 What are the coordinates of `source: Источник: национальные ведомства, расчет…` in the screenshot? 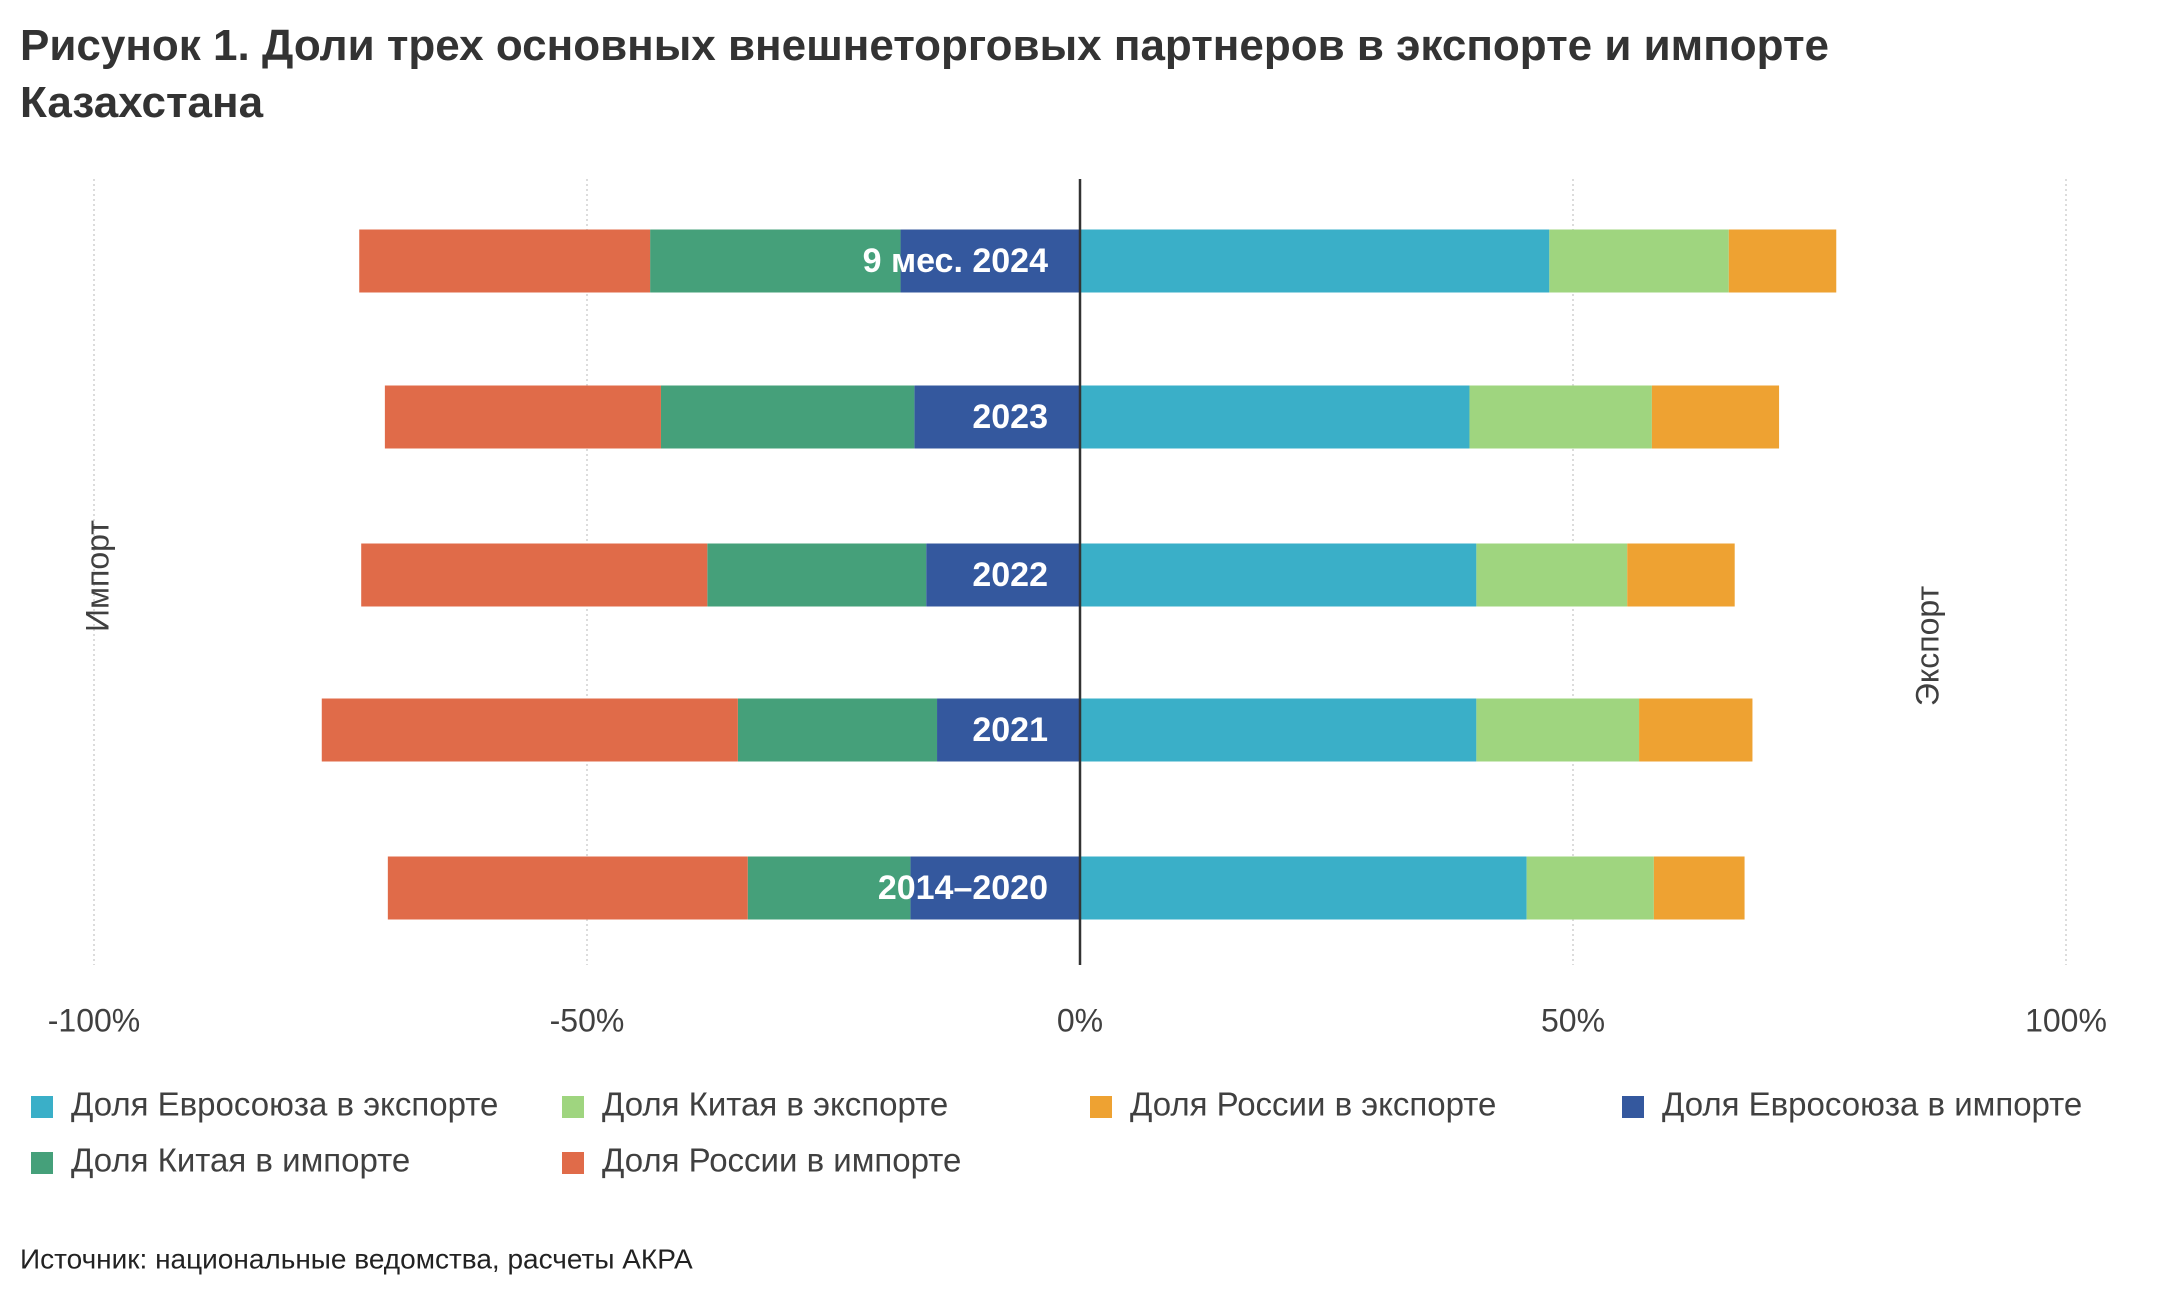 It's located at (356, 1258).